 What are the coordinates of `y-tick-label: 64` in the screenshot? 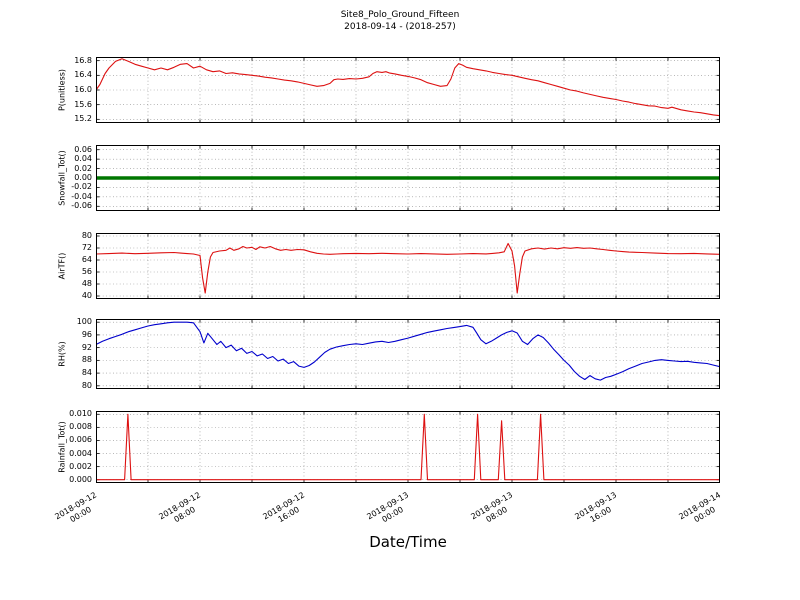 It's located at (86, 259).